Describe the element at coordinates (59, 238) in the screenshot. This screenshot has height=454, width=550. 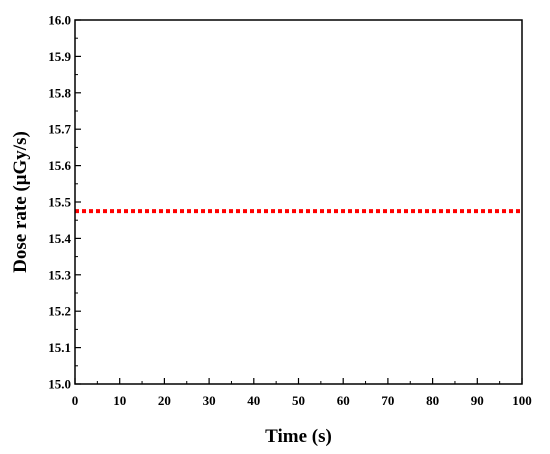
I see `y-tick-label: 15.4` at that location.